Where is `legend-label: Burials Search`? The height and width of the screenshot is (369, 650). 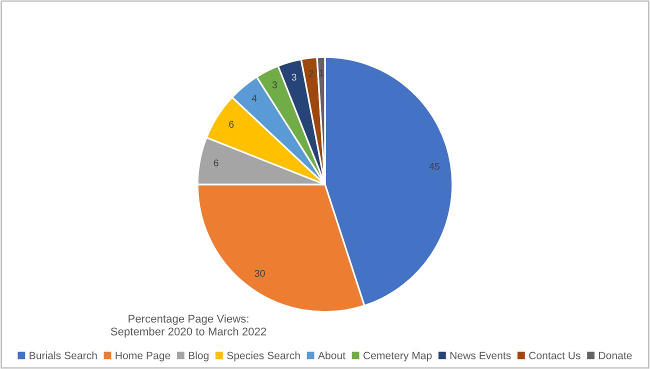
legend-label: Burials Search is located at coordinates (63, 356).